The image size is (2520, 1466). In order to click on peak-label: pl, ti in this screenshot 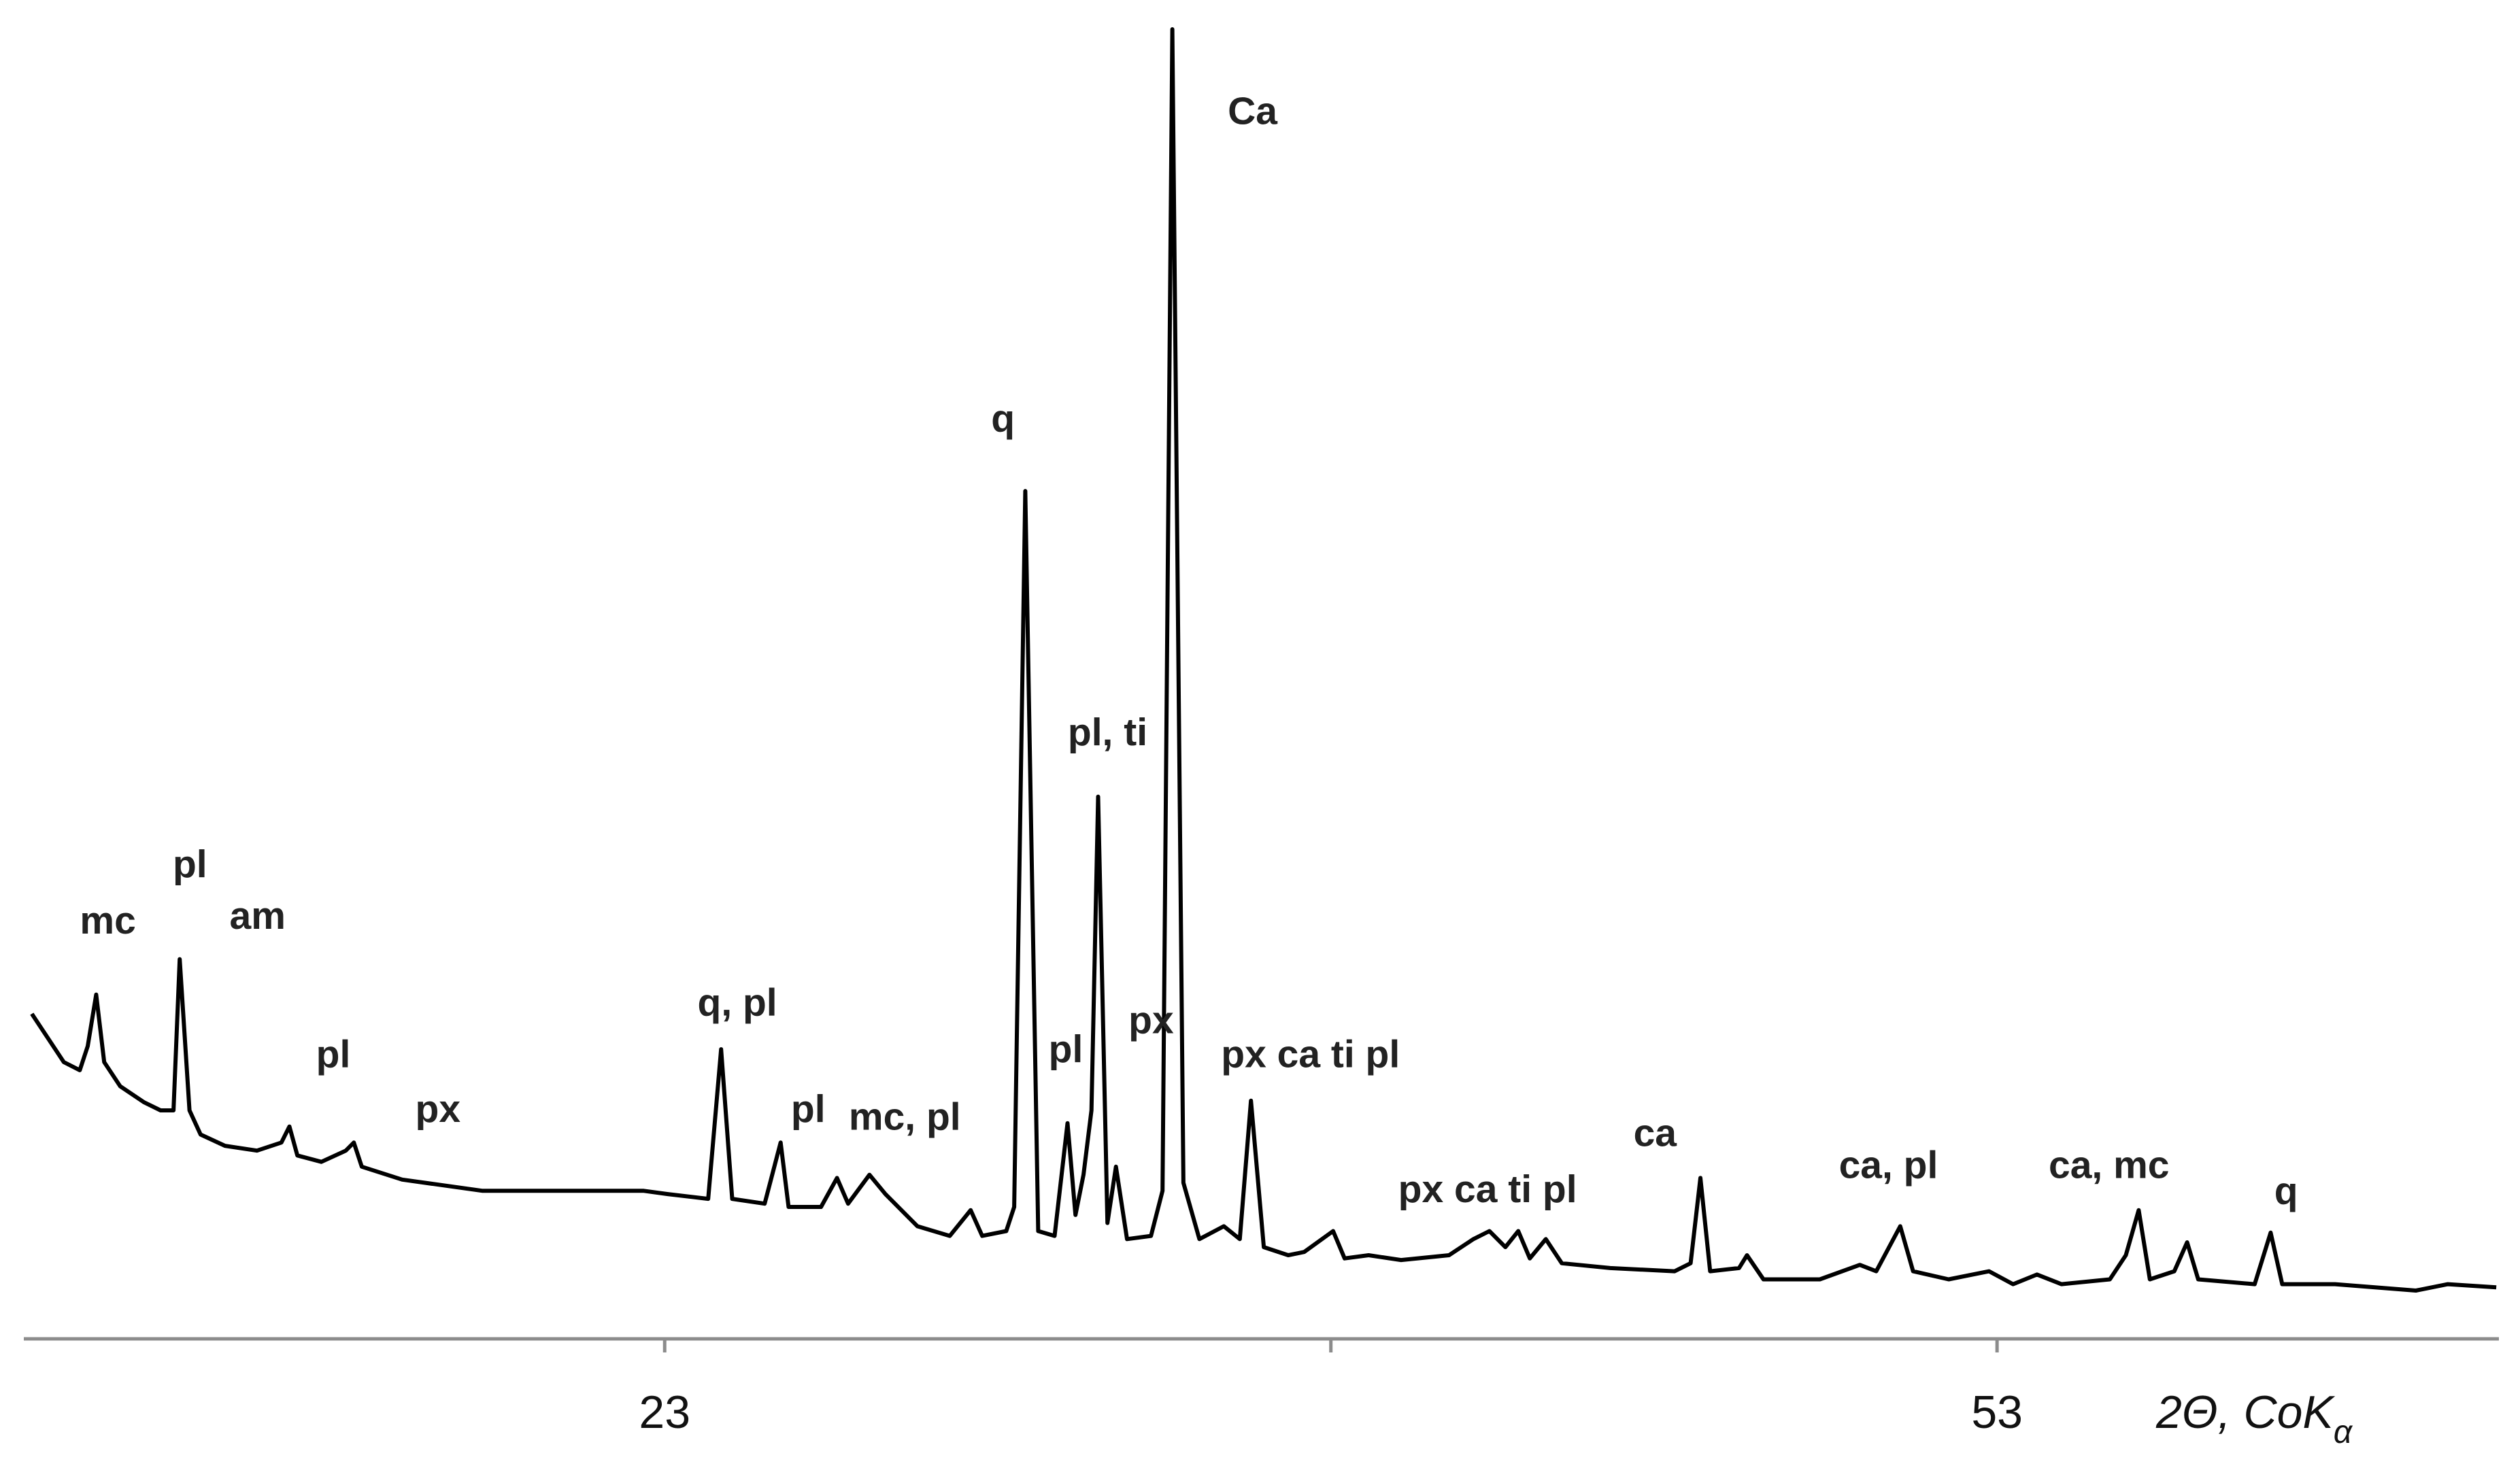, I will do `click(1107, 733)`.